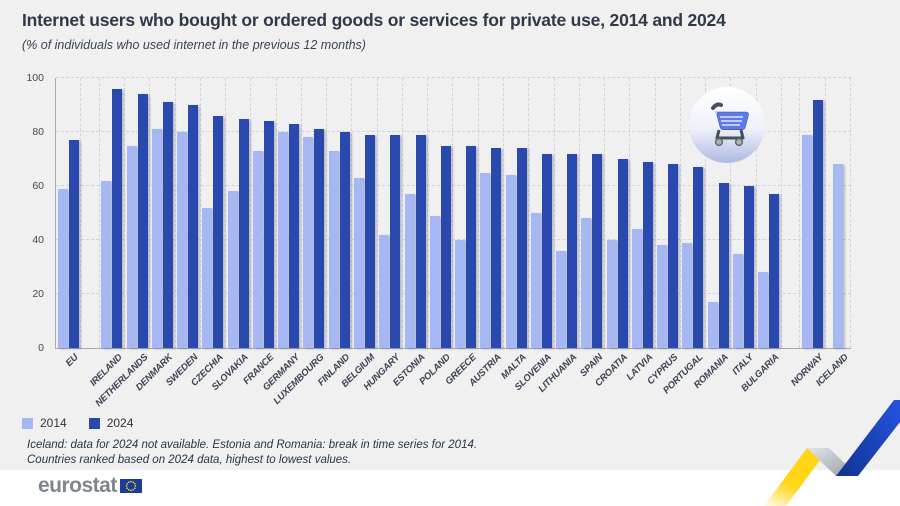 This screenshot has height=506, width=900. Describe the element at coordinates (450, 488) in the screenshot. I see `footer: eurostat` at that location.